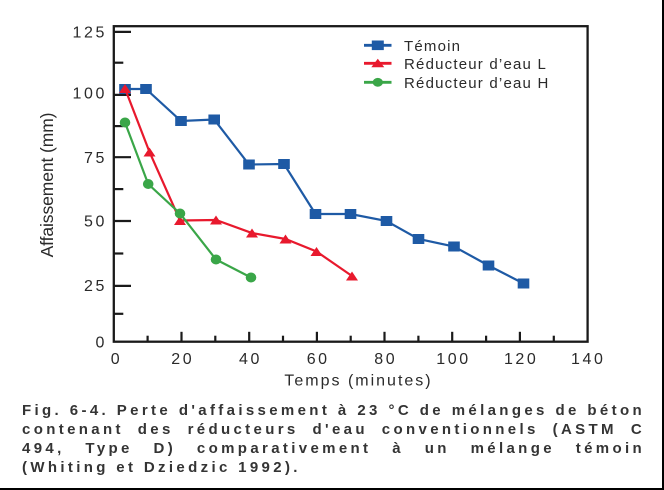 This screenshot has width=664, height=490. What do you see at coordinates (95, 221) in the screenshot?
I see `svg-text: 50` at bounding box center [95, 221].